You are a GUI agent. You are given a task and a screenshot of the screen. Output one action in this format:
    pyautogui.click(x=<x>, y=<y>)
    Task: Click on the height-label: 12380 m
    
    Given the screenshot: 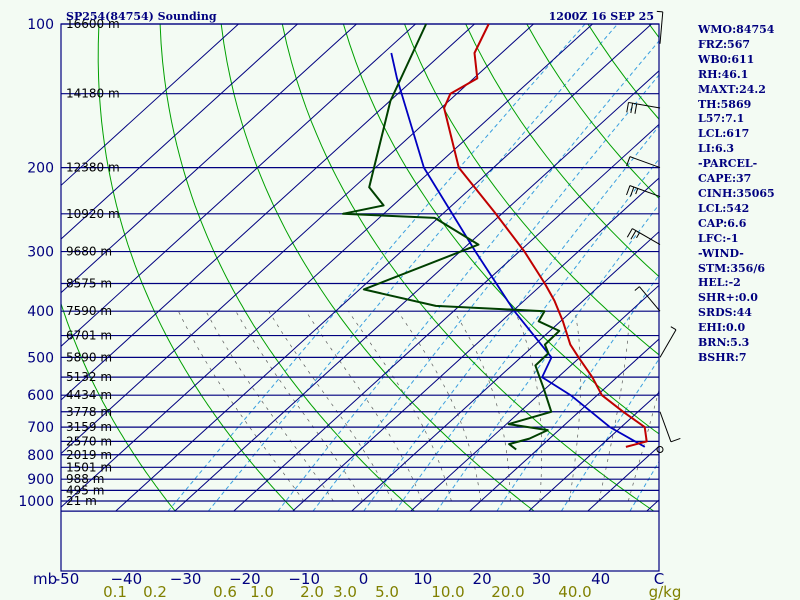 What is the action you would take?
    pyautogui.click(x=93, y=168)
    